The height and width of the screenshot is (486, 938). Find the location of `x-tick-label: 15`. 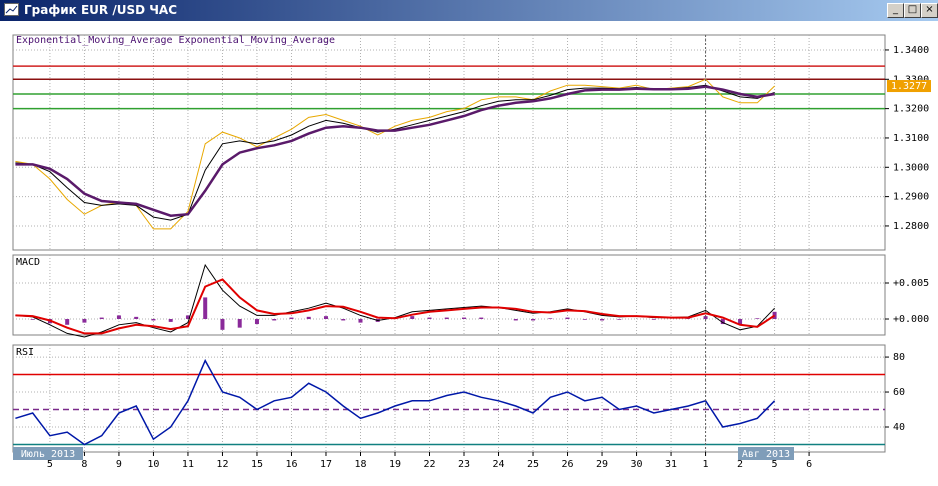

x-tick-label: 15 is located at coordinates (257, 464).